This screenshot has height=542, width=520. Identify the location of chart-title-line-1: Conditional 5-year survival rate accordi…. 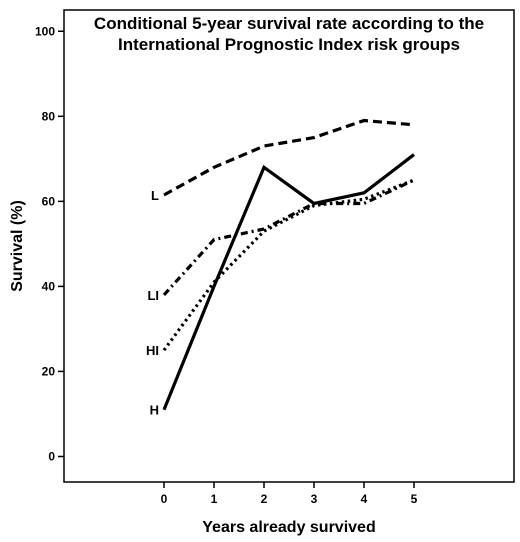
(289, 23).